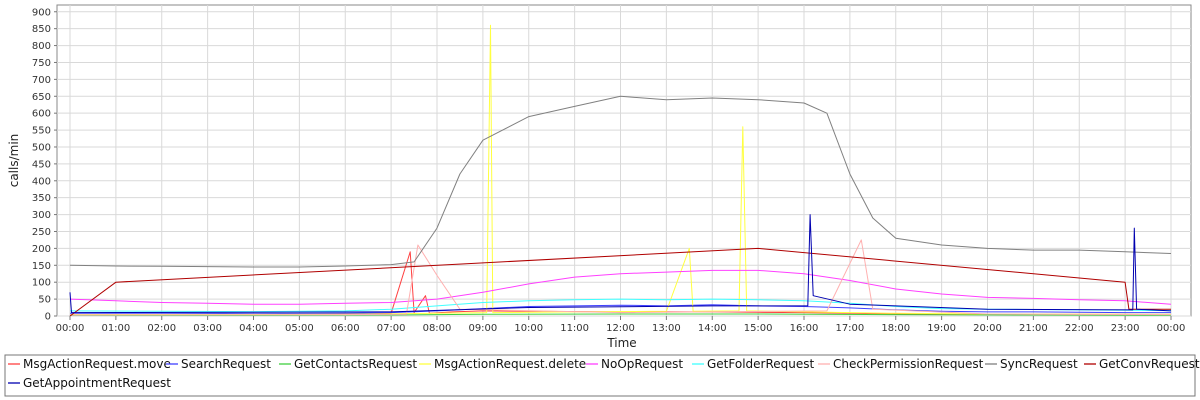  I want to click on x-tick-label: 22:00, so click(1079, 328).